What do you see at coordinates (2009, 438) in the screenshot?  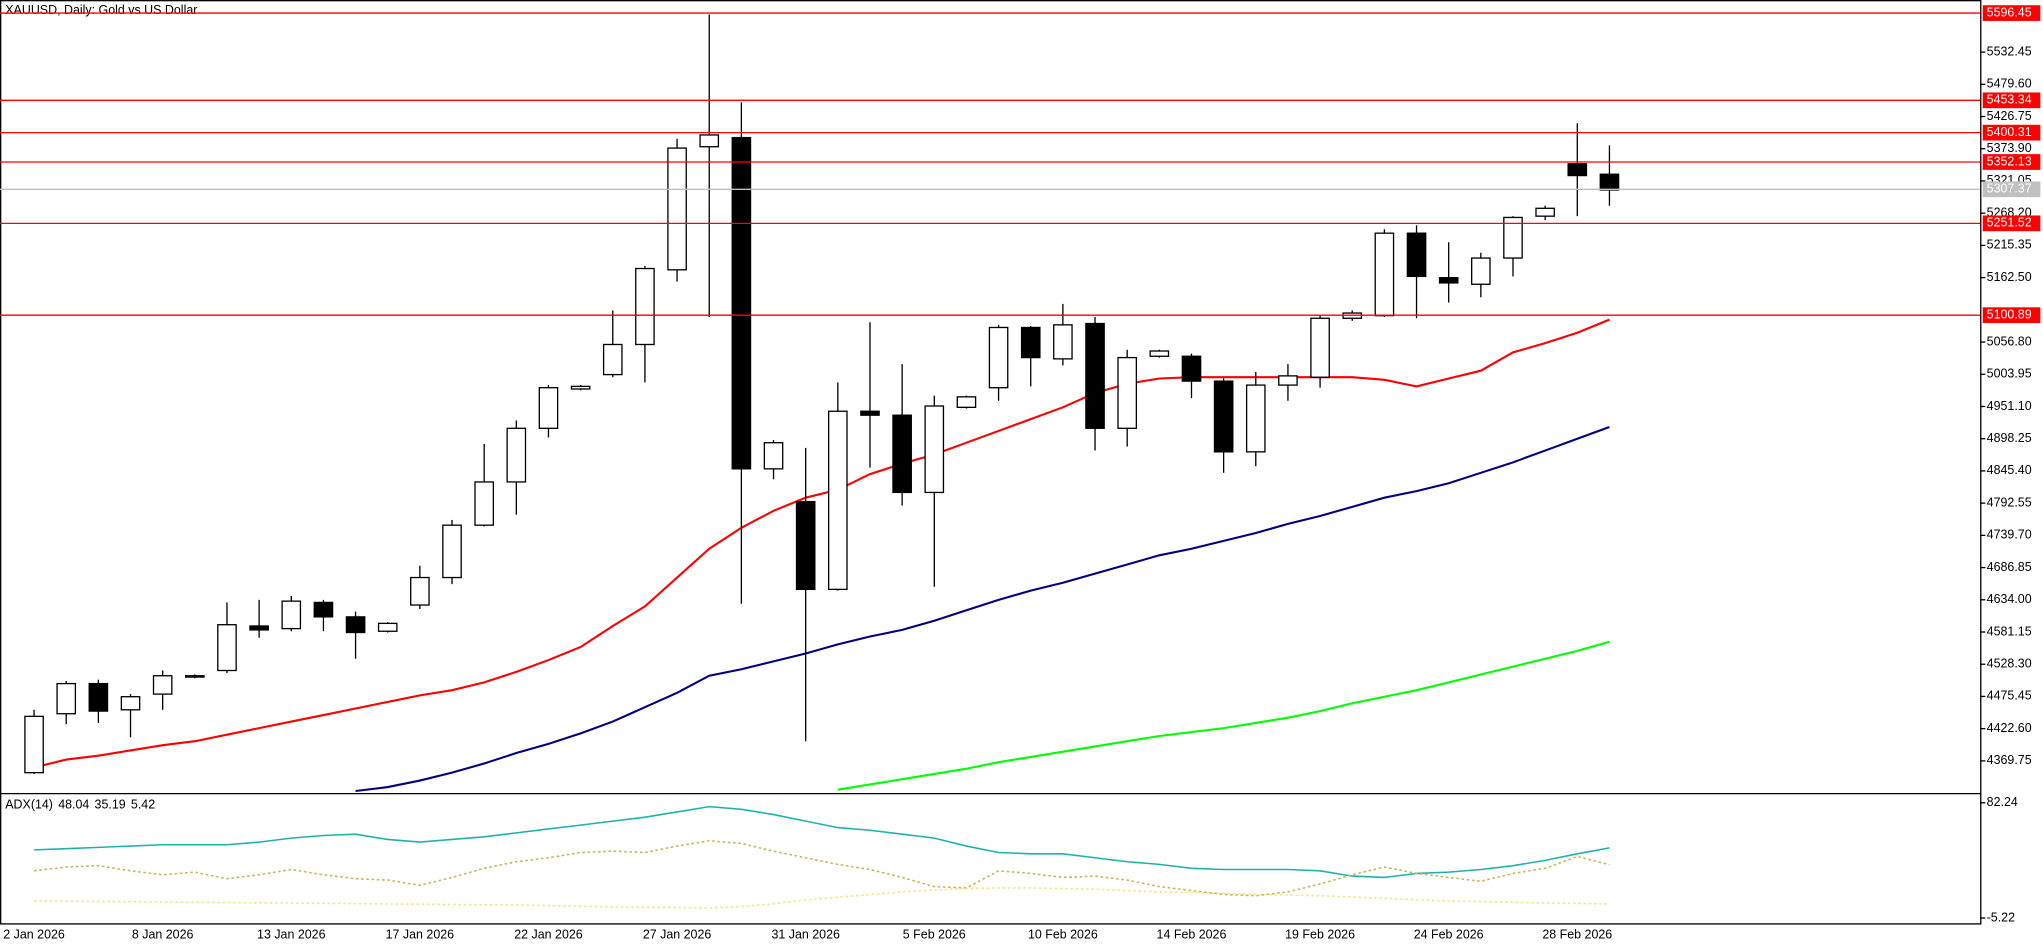 I see `y-tick-label: 4898.25` at bounding box center [2009, 438].